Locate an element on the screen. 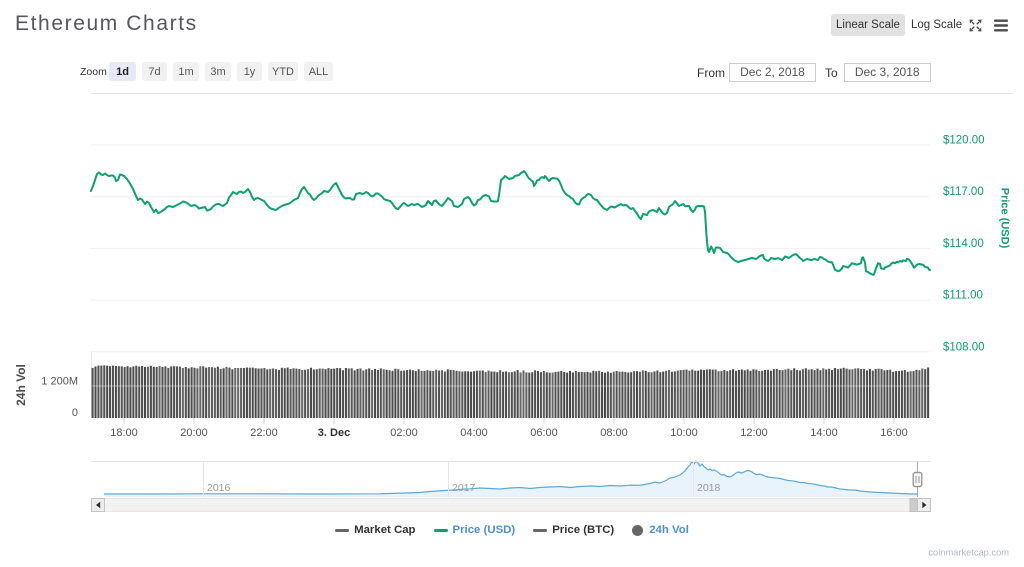 The image size is (1024, 567). svg-text: 2018 is located at coordinates (709, 488).